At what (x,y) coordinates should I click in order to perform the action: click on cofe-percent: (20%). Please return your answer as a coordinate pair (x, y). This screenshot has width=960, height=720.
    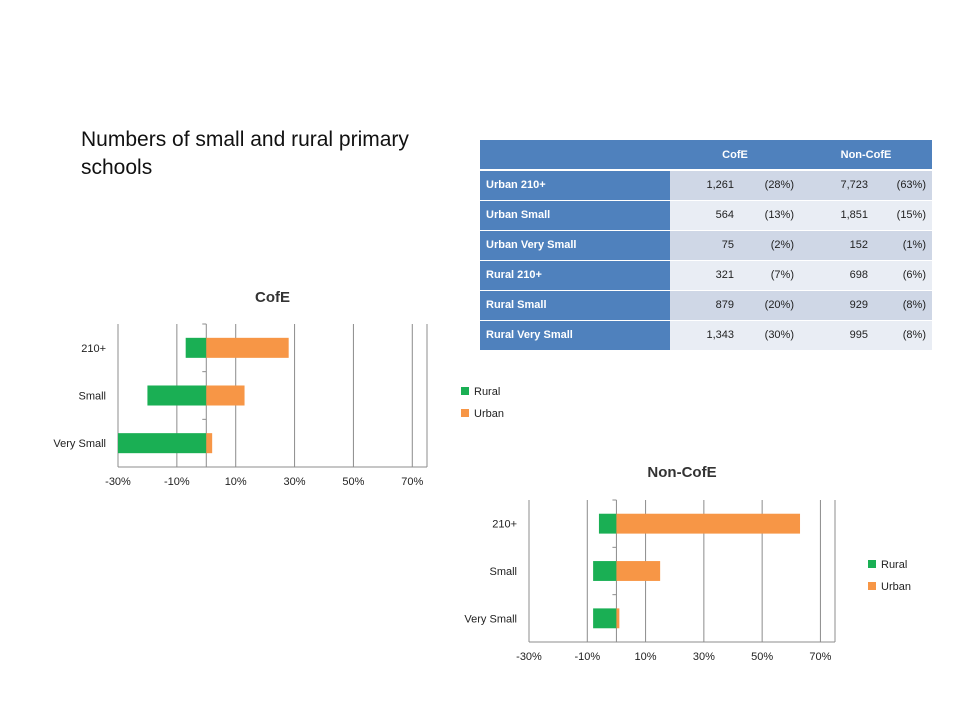
    Looking at the image, I should click on (770, 305).